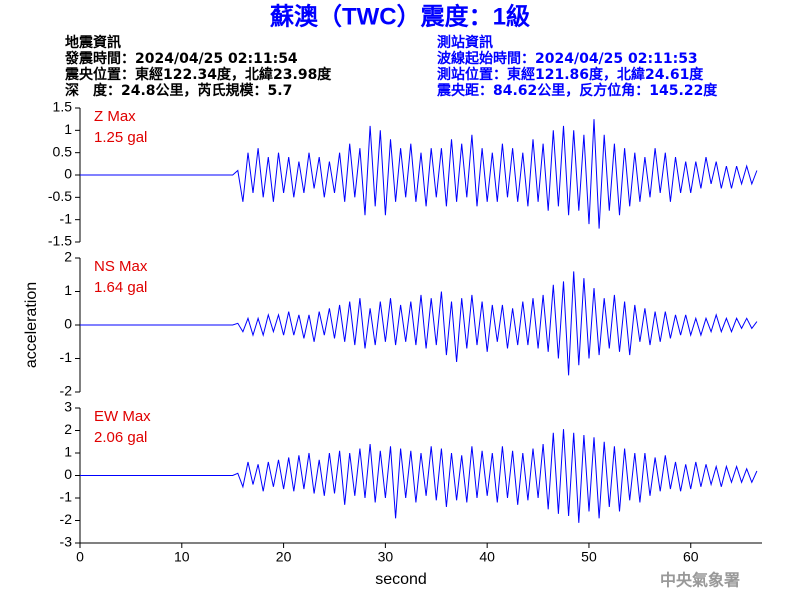 The width and height of the screenshot is (800, 600). I want to click on footer: 中央氣象署, so click(700, 580).